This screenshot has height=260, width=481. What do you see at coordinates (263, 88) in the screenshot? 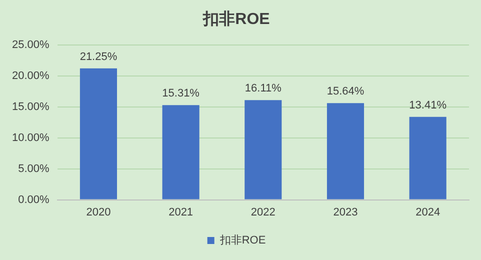
I see `data-label: 16.11%` at bounding box center [263, 88].